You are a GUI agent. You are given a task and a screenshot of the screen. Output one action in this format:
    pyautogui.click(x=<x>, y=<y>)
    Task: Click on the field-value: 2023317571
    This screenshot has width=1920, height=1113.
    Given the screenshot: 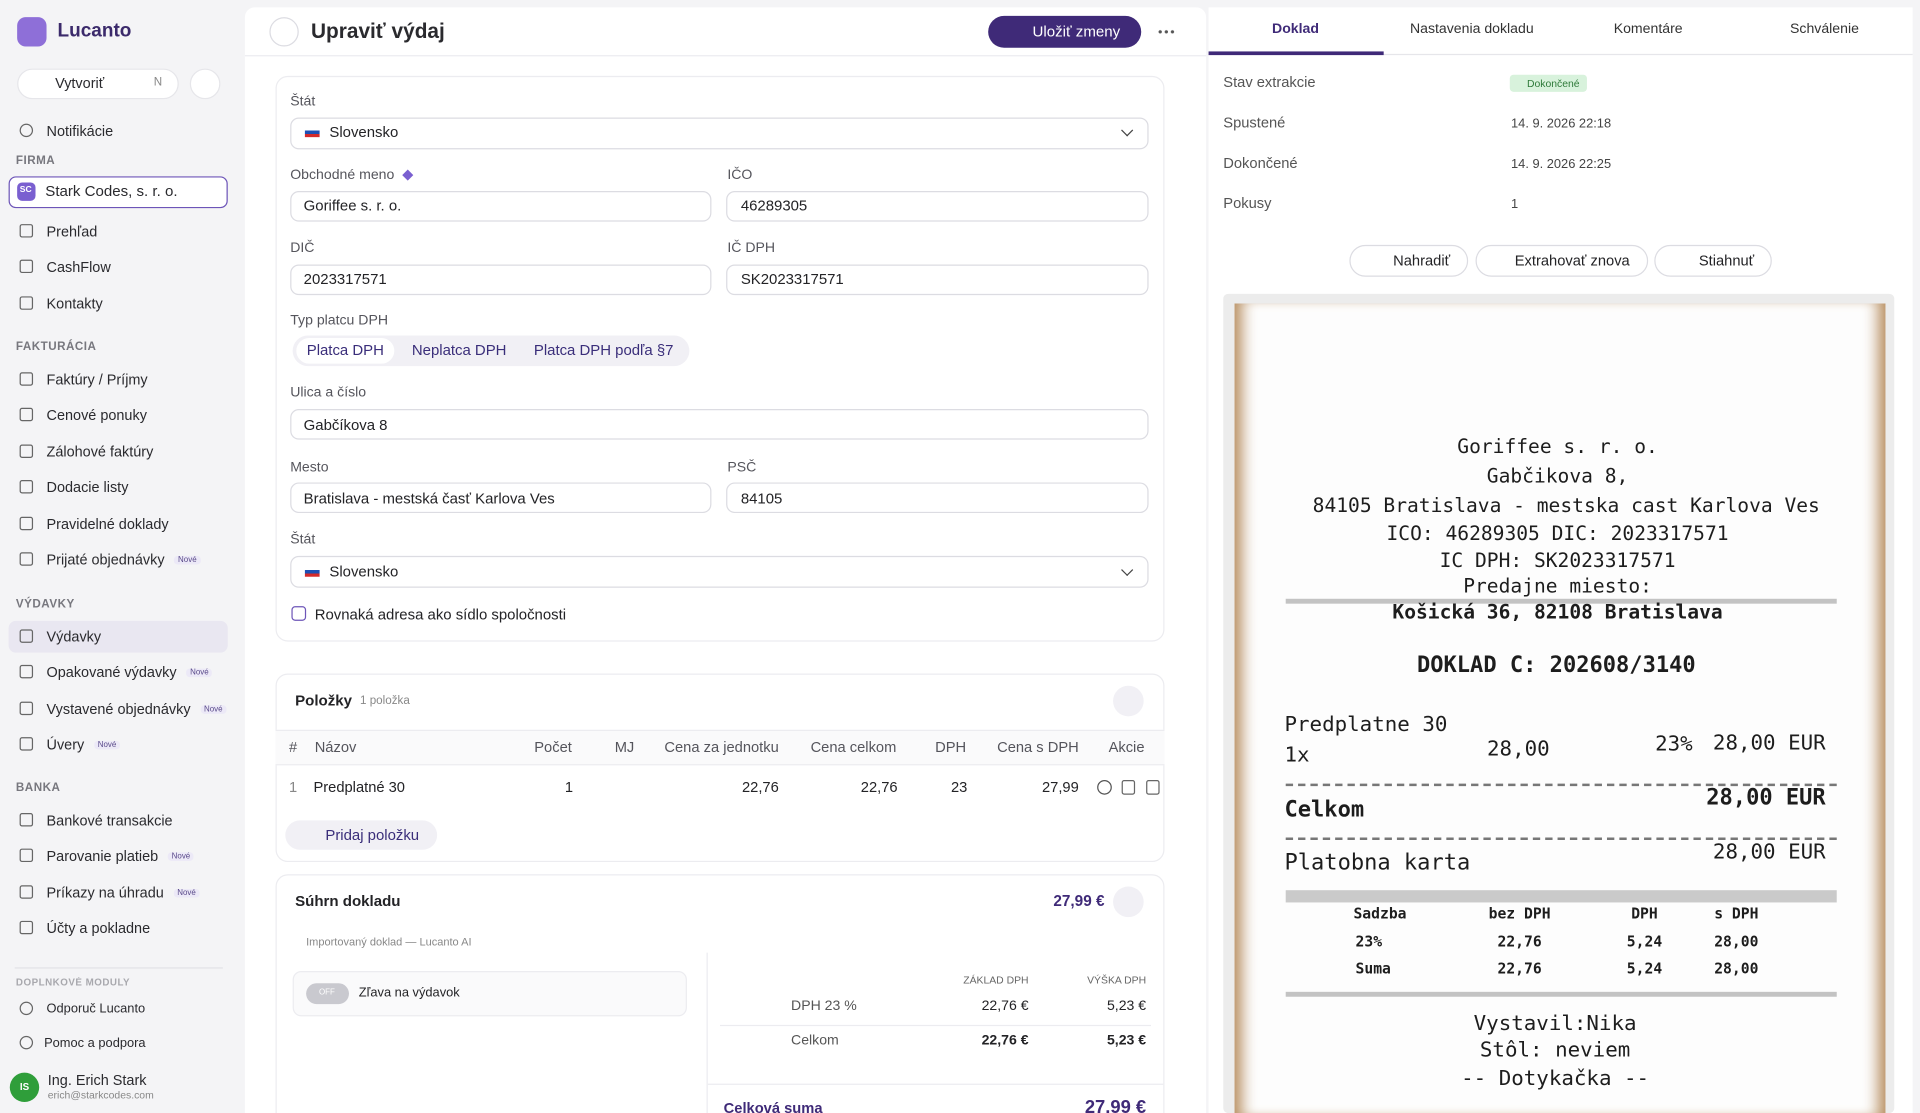 What is the action you would take?
    pyautogui.click(x=345, y=279)
    